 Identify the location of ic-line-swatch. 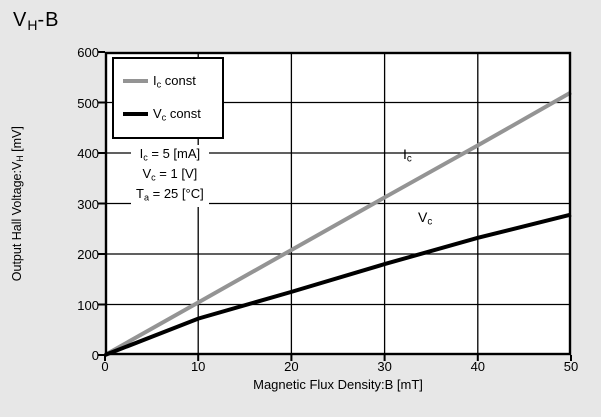
(135, 81).